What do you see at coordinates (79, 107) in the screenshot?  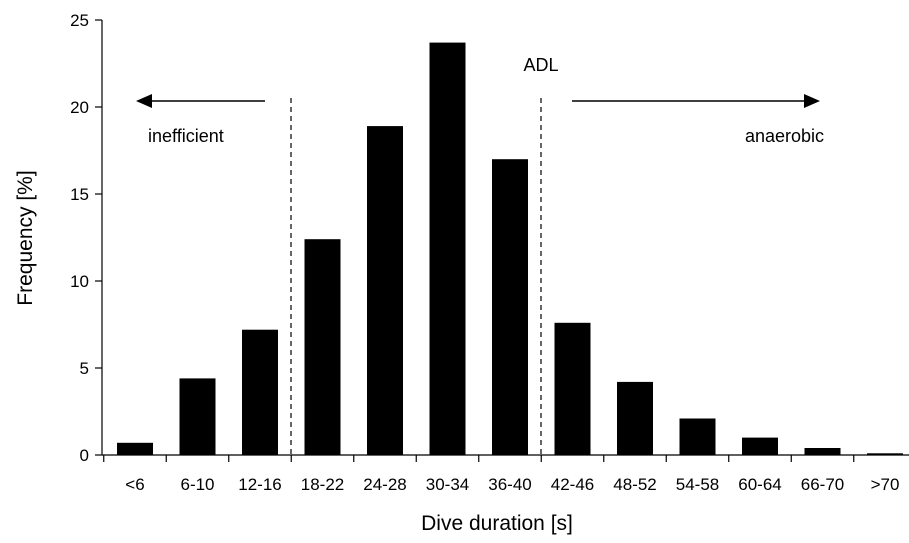 I see `y-tick-label: 20` at bounding box center [79, 107].